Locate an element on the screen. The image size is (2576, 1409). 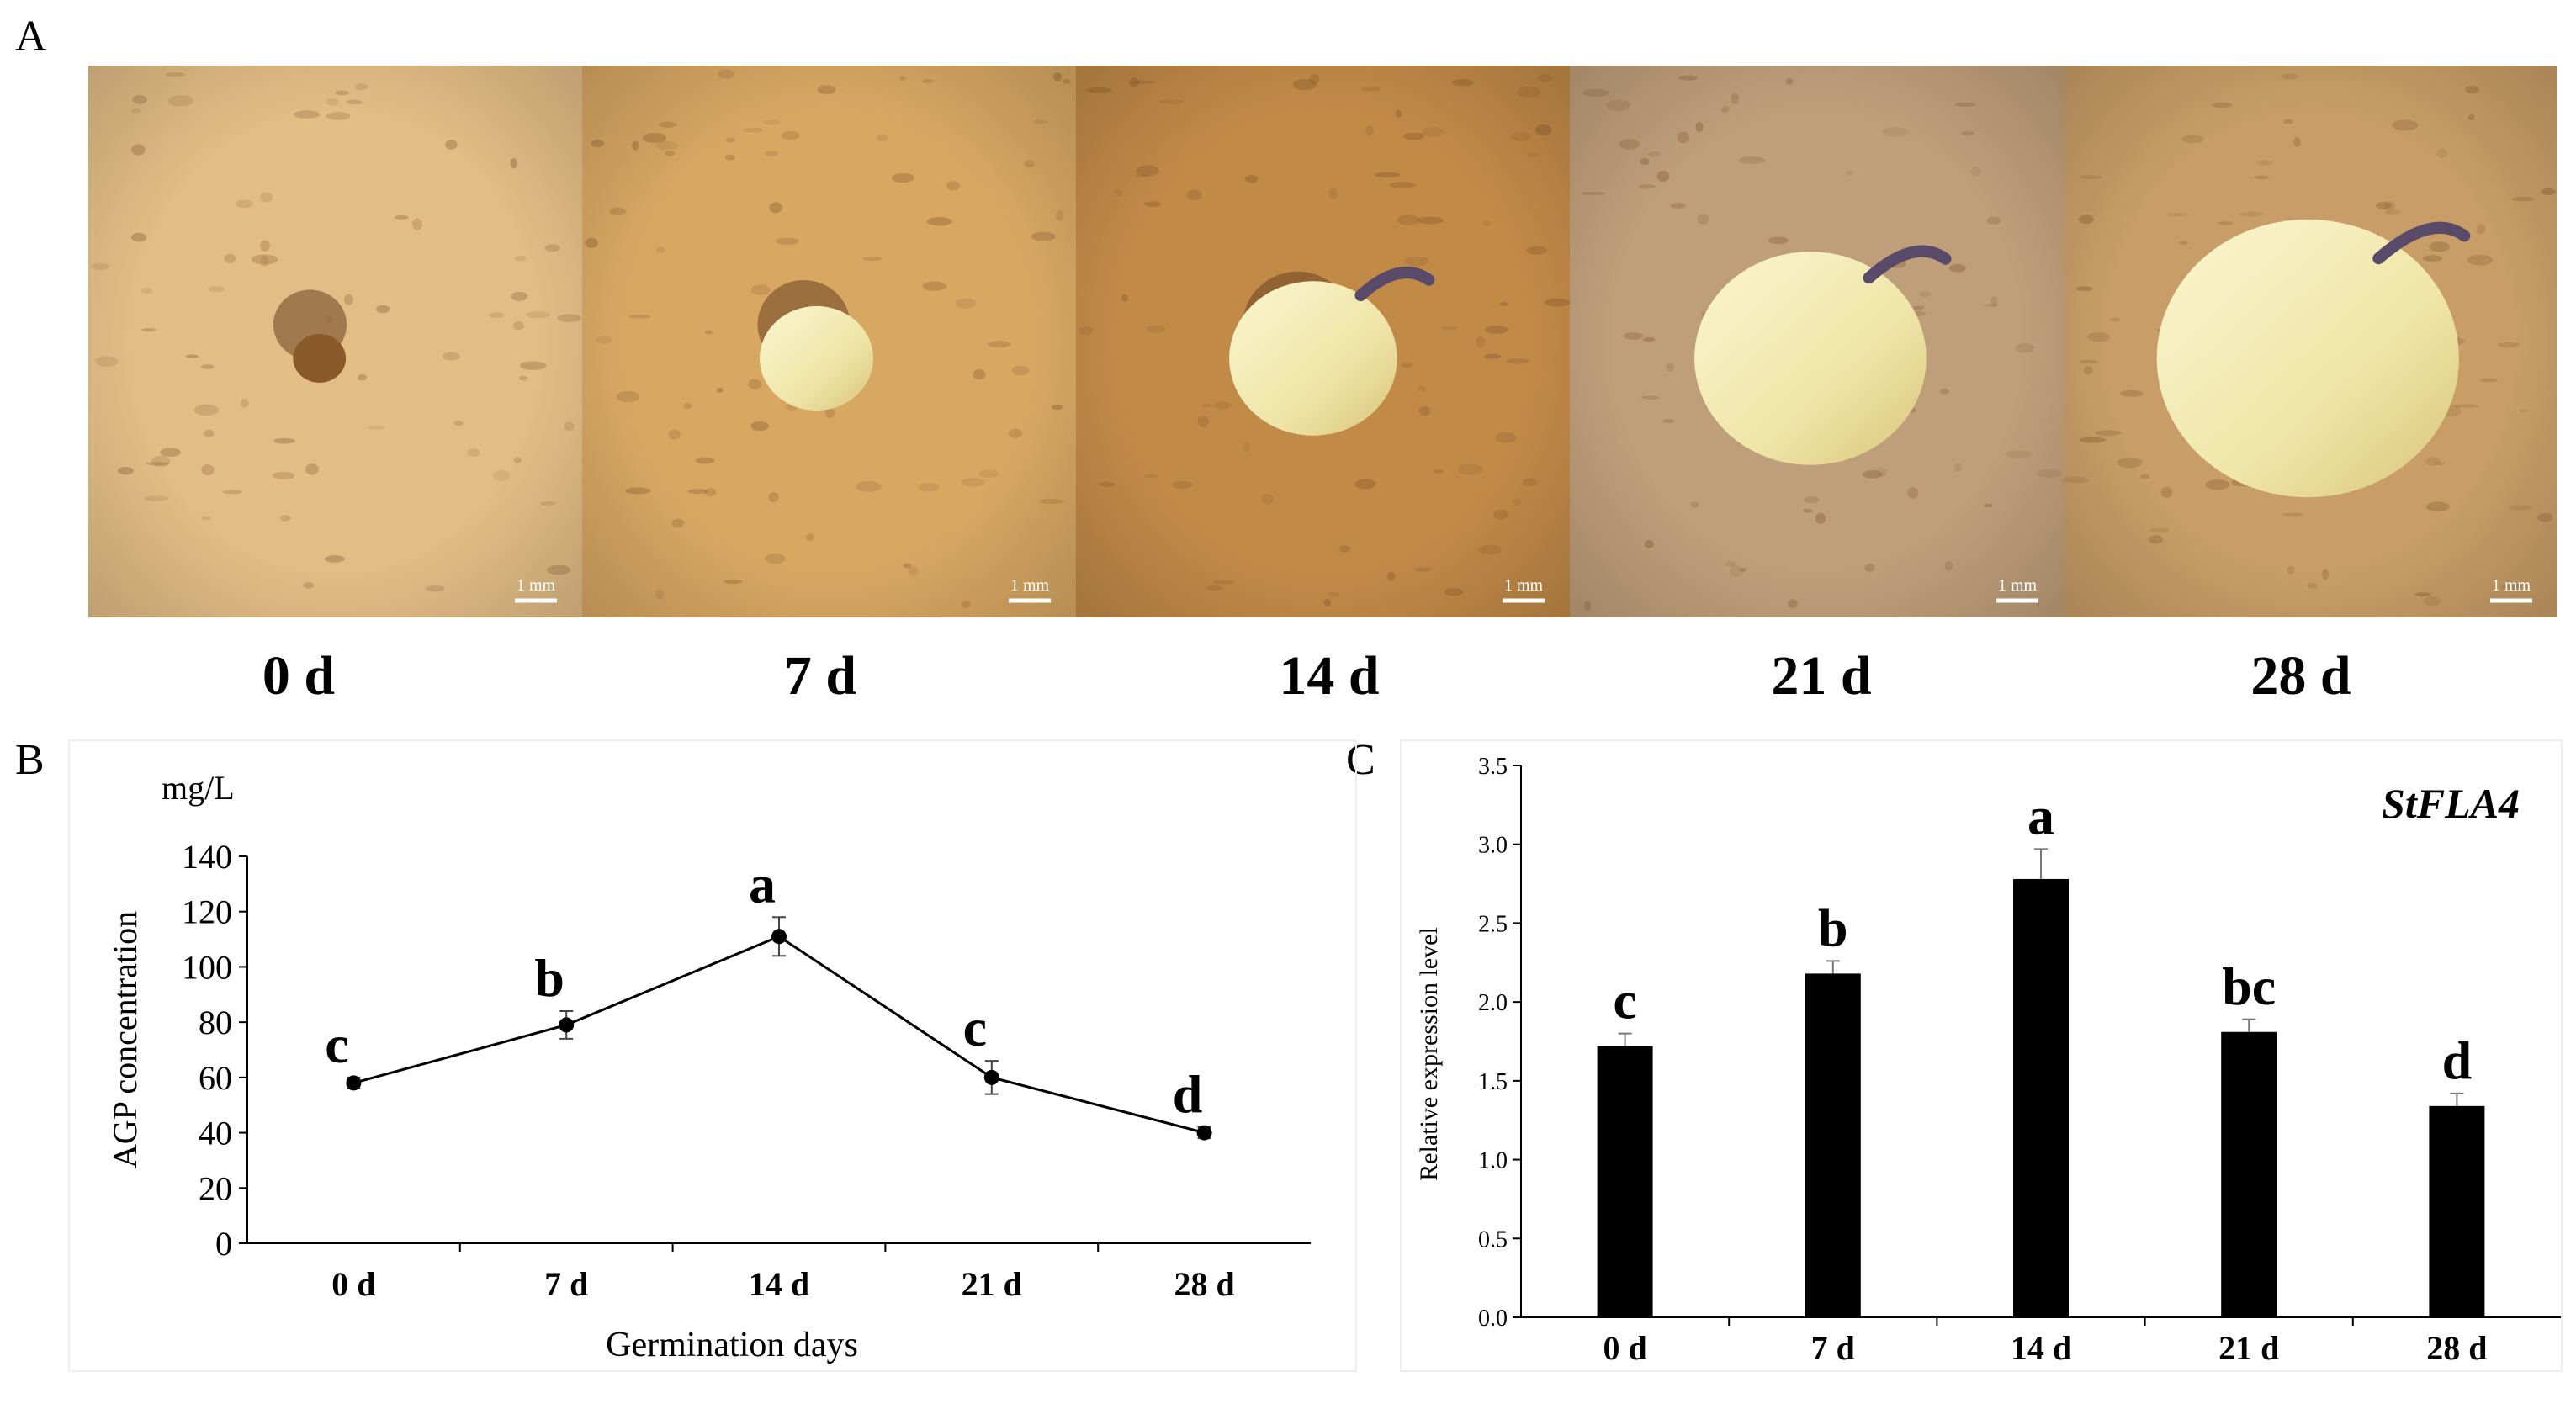
chart-c-xtick-label: 28 d is located at coordinates (2456, 1348).